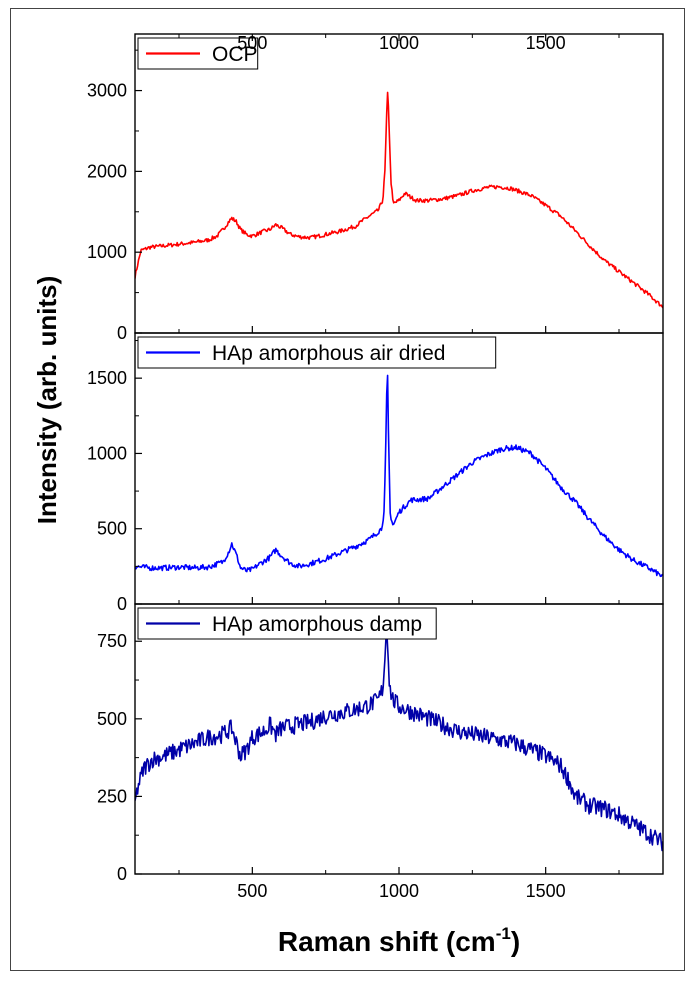 Image resolution: width=697 pixels, height=981 pixels. Describe the element at coordinates (399, 891) in the screenshot. I see `x-tick-label-1: 1000` at that location.